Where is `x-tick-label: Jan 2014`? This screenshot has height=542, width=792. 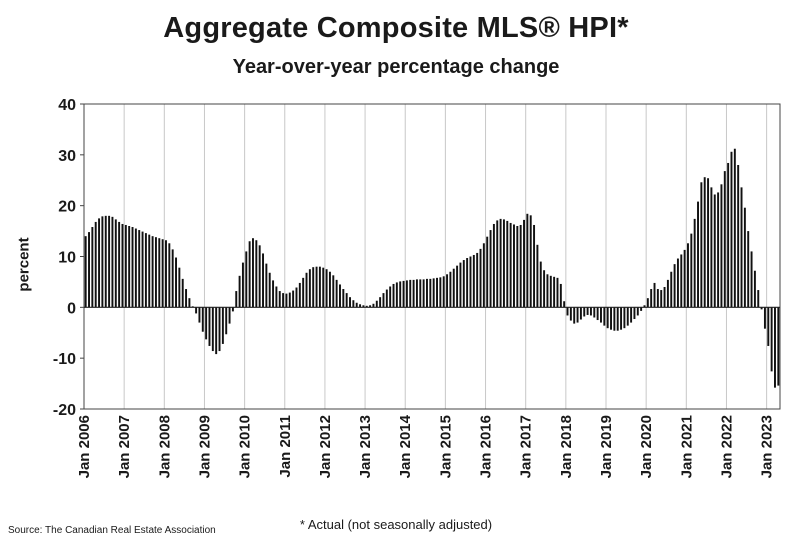
x-tick-label: Jan 2014 is located at coordinates (405, 446).